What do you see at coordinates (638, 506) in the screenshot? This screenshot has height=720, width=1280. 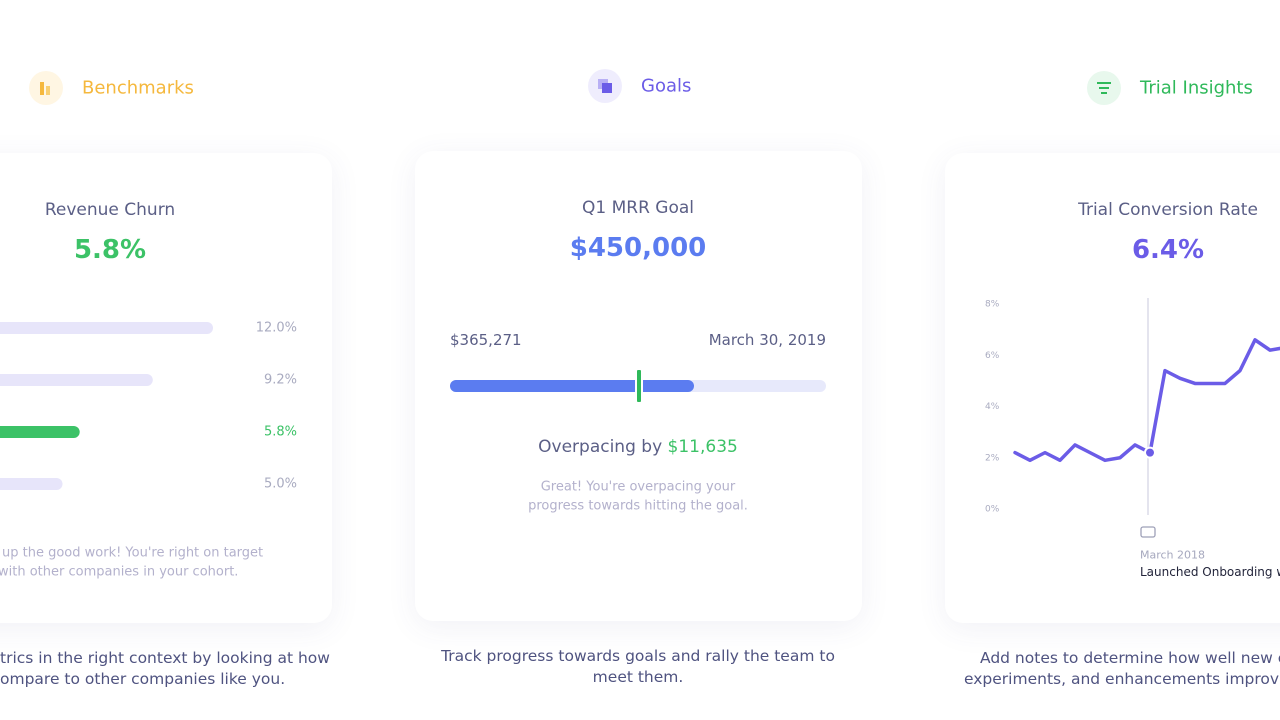 I see `note: progress towards hitting the goal.` at bounding box center [638, 506].